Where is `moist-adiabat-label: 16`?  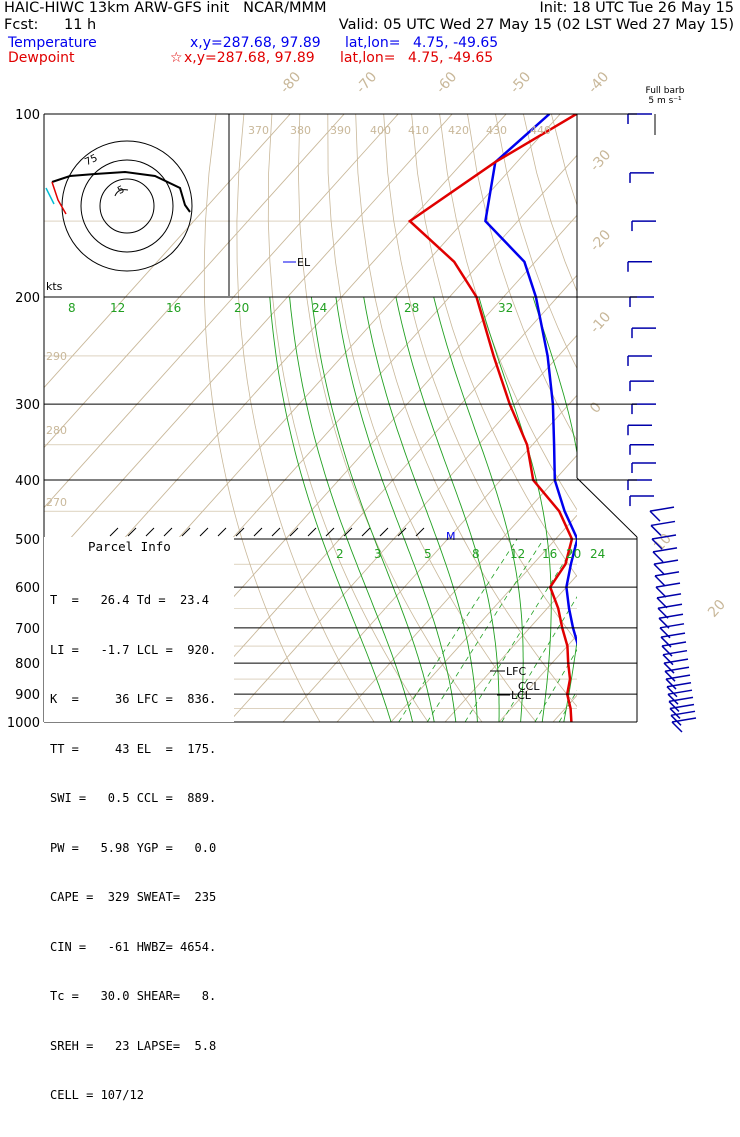
moist-adiabat-label: 16 is located at coordinates (173, 308).